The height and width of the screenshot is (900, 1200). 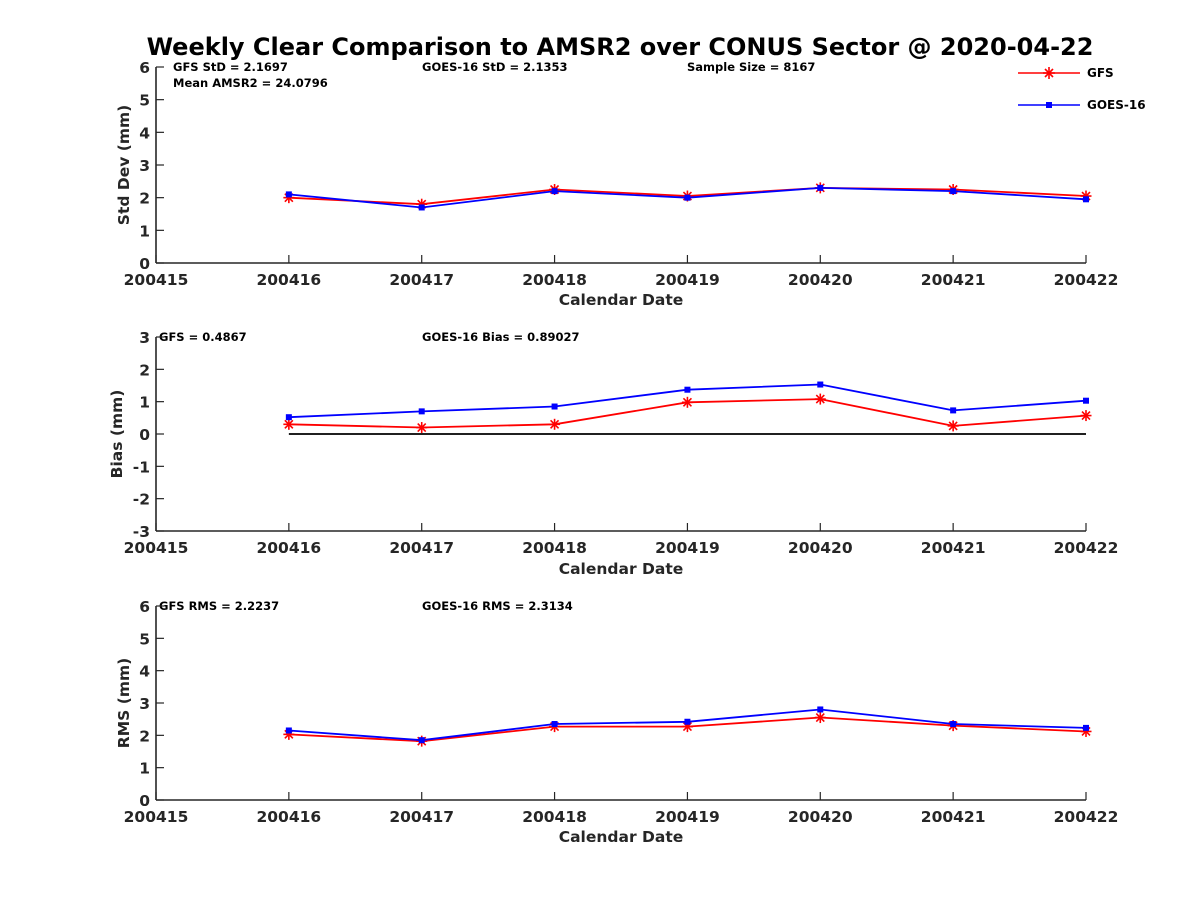 What do you see at coordinates (144, 639) in the screenshot?
I see `y-tick-label: 5` at bounding box center [144, 639].